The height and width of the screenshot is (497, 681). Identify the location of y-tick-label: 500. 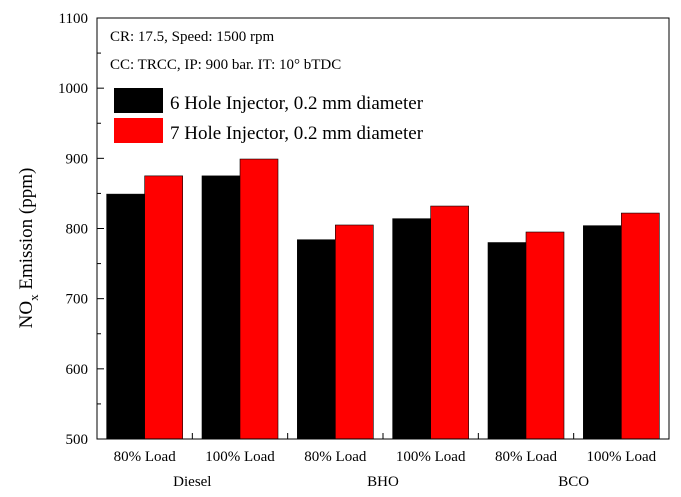
(77, 440).